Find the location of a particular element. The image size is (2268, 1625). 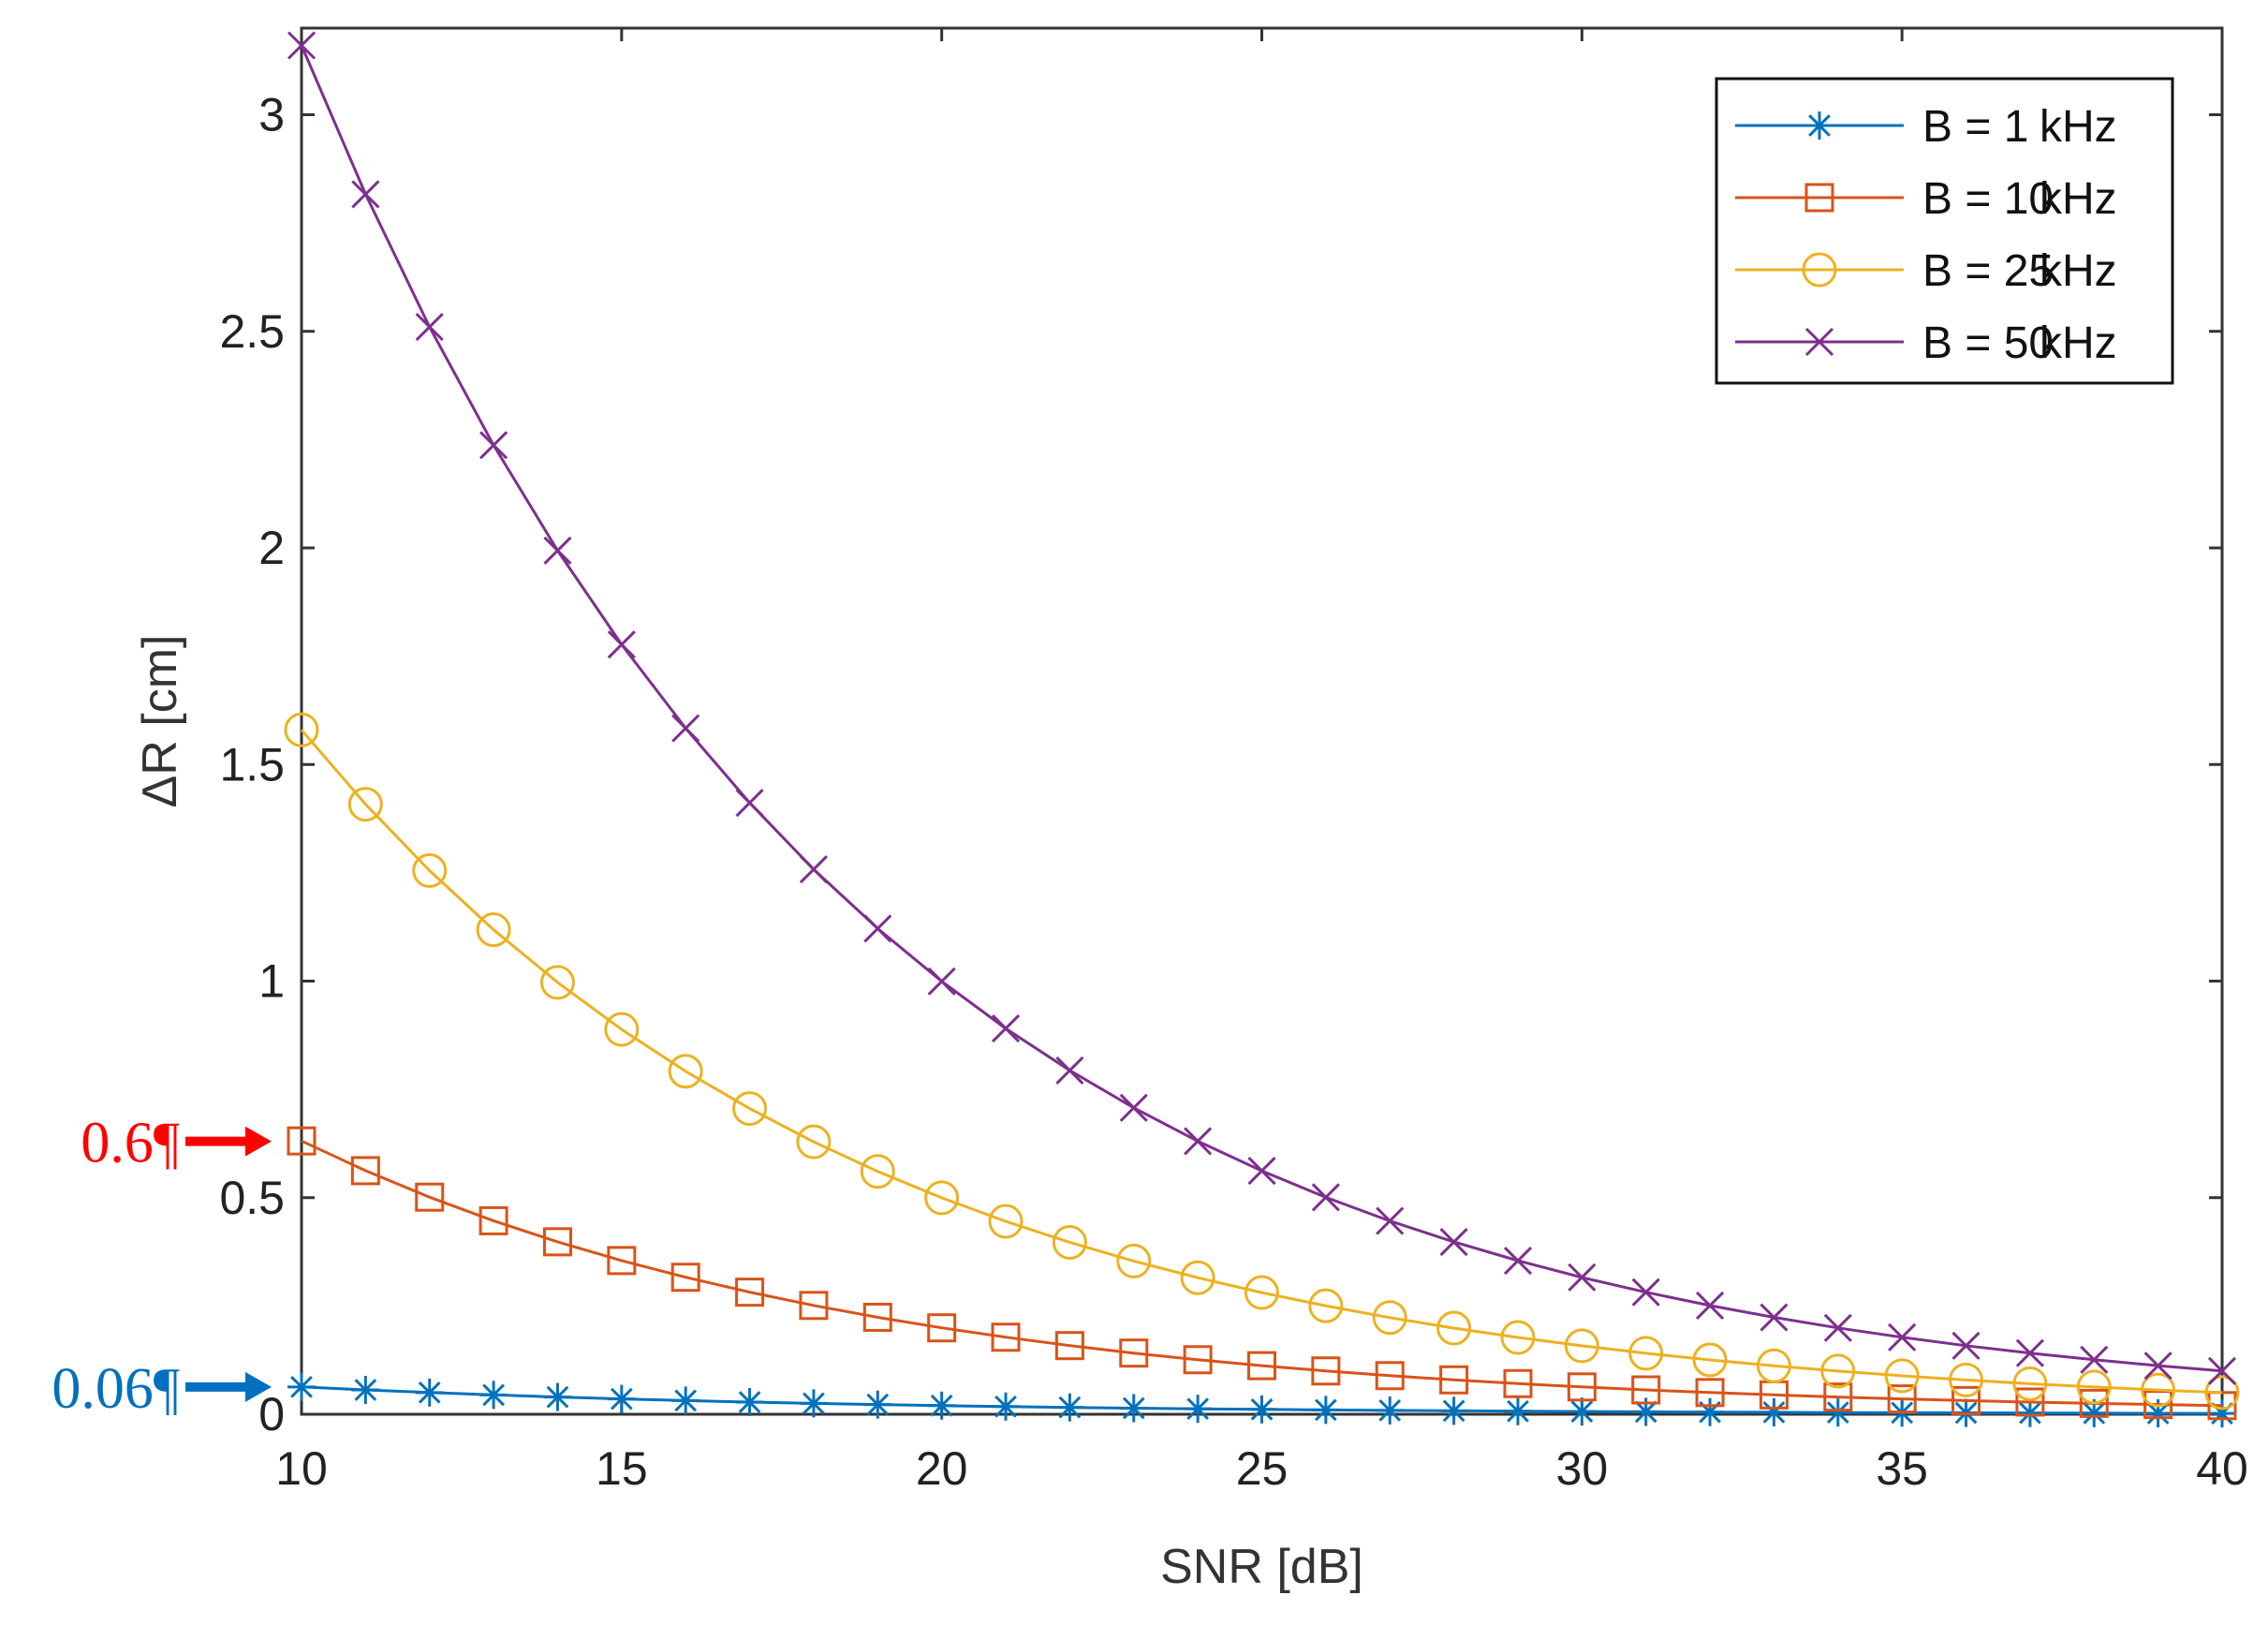

y-tick-label: 0 is located at coordinates (271, 1414).